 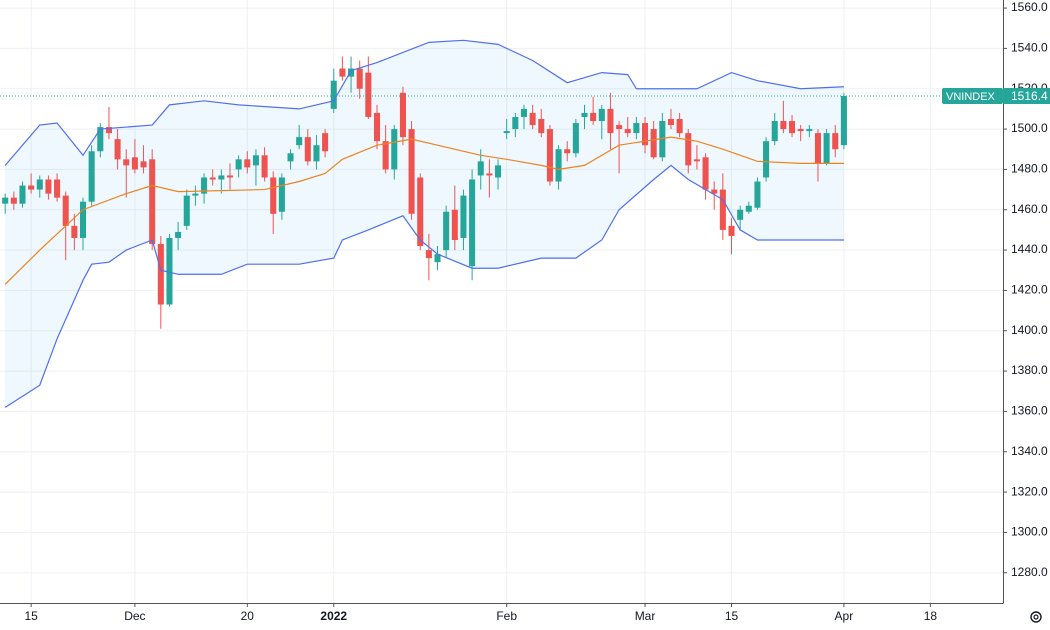 What do you see at coordinates (1029, 96) in the screenshot?
I see `price-label: 1516.4` at bounding box center [1029, 96].